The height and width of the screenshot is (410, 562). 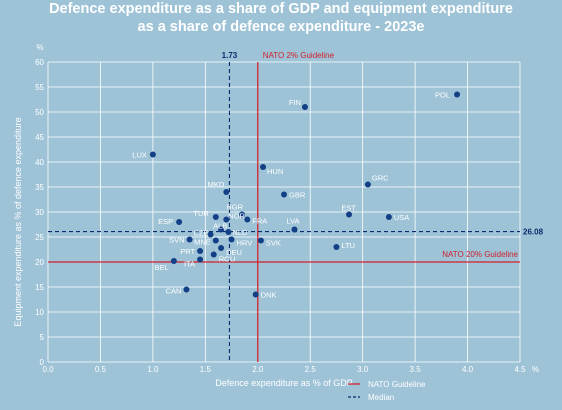 What do you see at coordinates (401, 217) in the screenshot?
I see `point-label: USA` at bounding box center [401, 217].